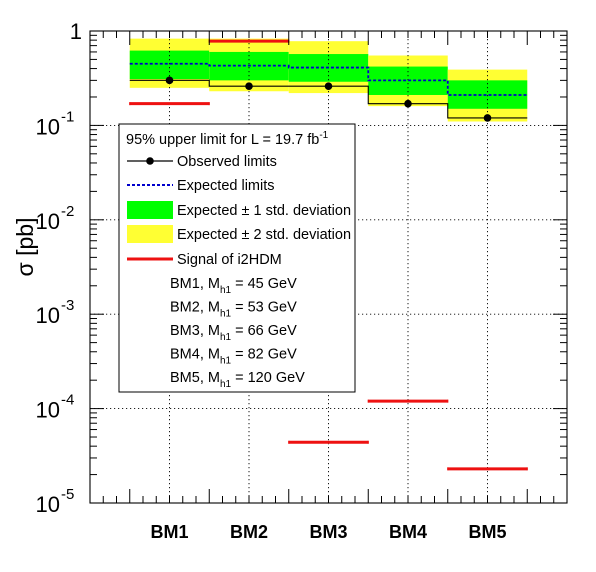  I want to click on observed-limits-line, so click(328, 99).